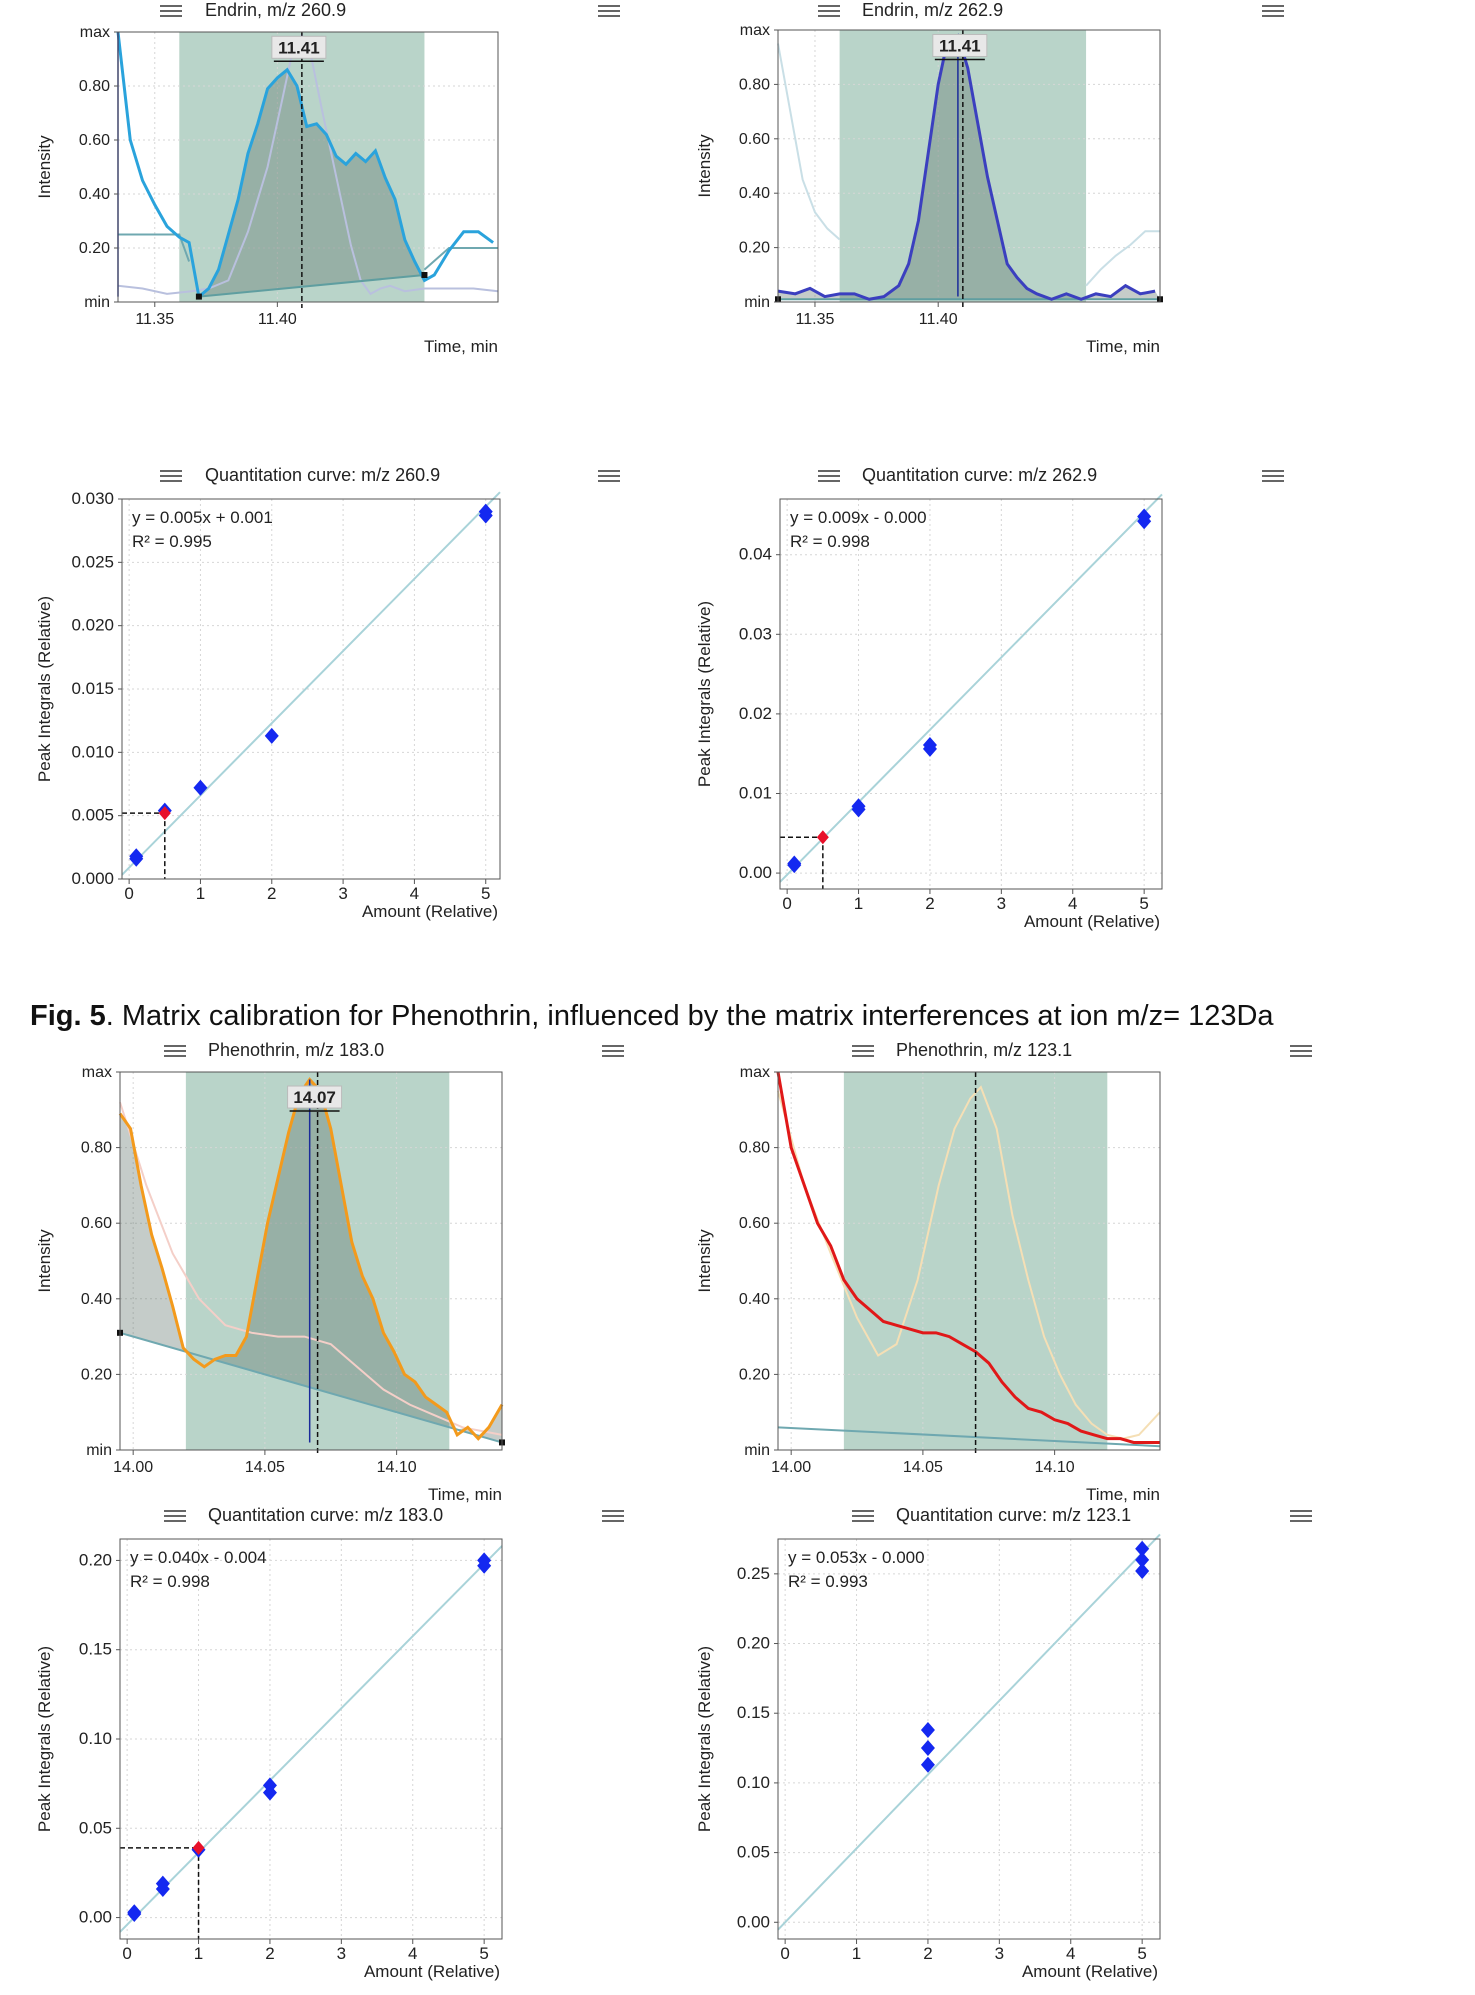  I want to click on x-tick-label: 4, so click(1070, 1953).